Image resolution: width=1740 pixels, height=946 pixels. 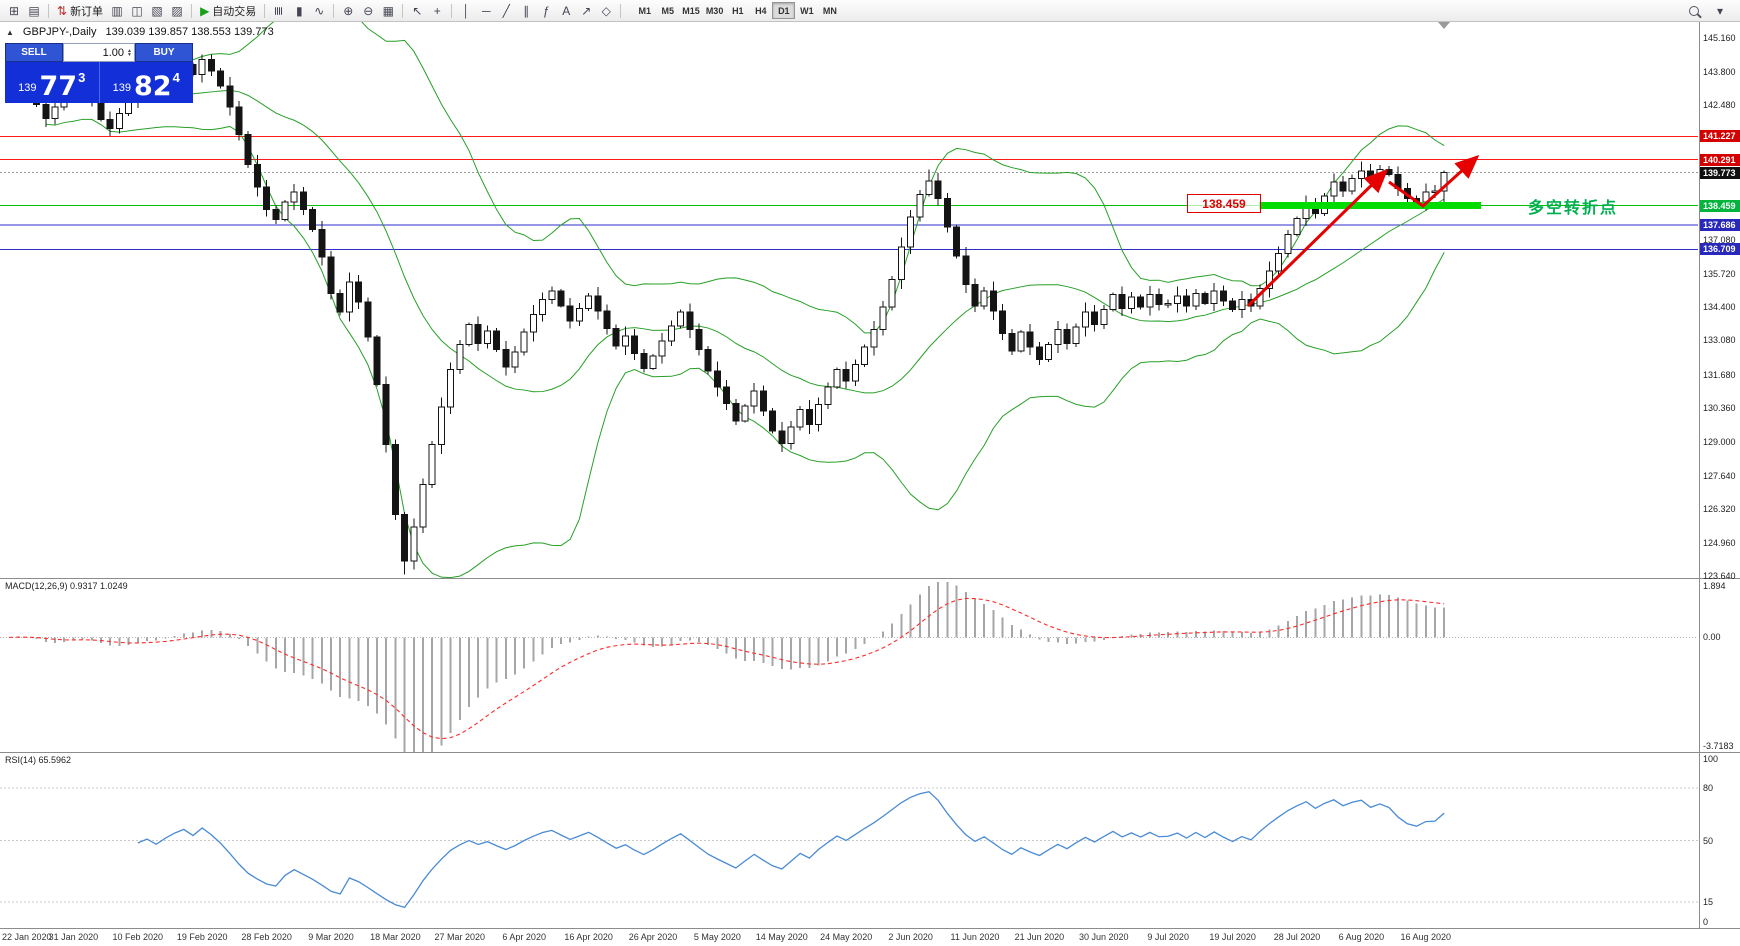 What do you see at coordinates (1712, 637) in the screenshot?
I see `macd-scale-label: 0.00` at bounding box center [1712, 637].